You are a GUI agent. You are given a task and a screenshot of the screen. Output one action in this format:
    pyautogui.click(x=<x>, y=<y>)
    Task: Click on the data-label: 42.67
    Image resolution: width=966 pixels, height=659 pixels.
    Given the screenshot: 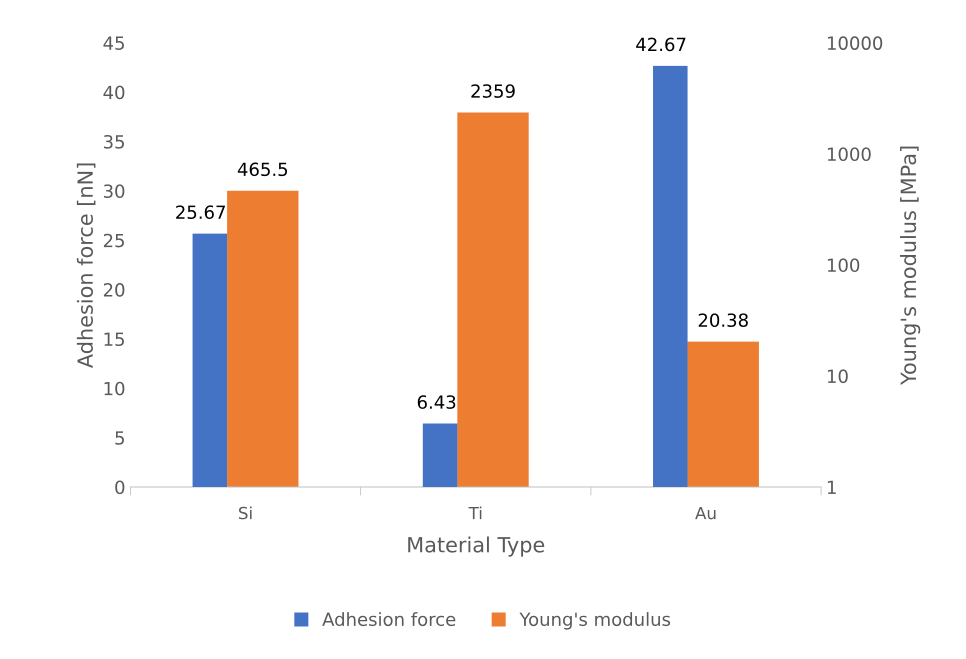 What is the action you would take?
    pyautogui.click(x=661, y=45)
    